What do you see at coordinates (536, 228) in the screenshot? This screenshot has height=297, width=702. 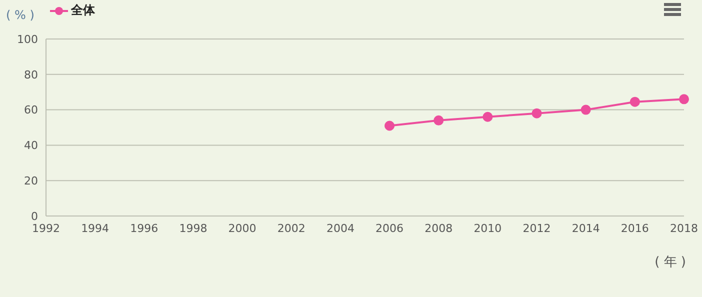 I see `x-tick-label: 2012` at bounding box center [536, 228].